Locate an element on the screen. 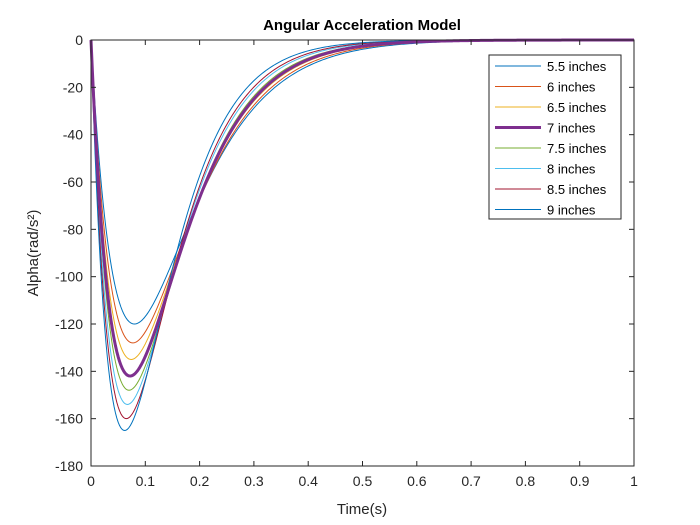  legend-entry-label: 6.5 inches is located at coordinates (577, 107).